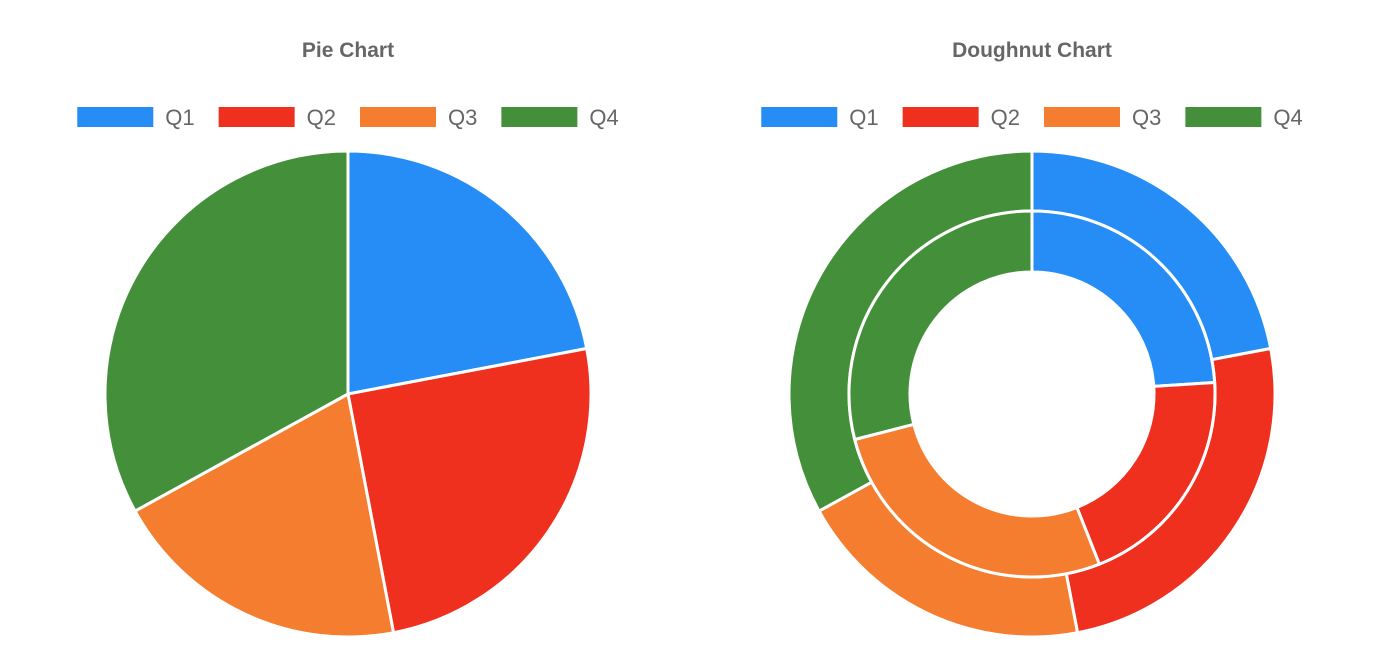  I want to click on doughnut-chart-legend-label: Q2, so click(1005, 117).